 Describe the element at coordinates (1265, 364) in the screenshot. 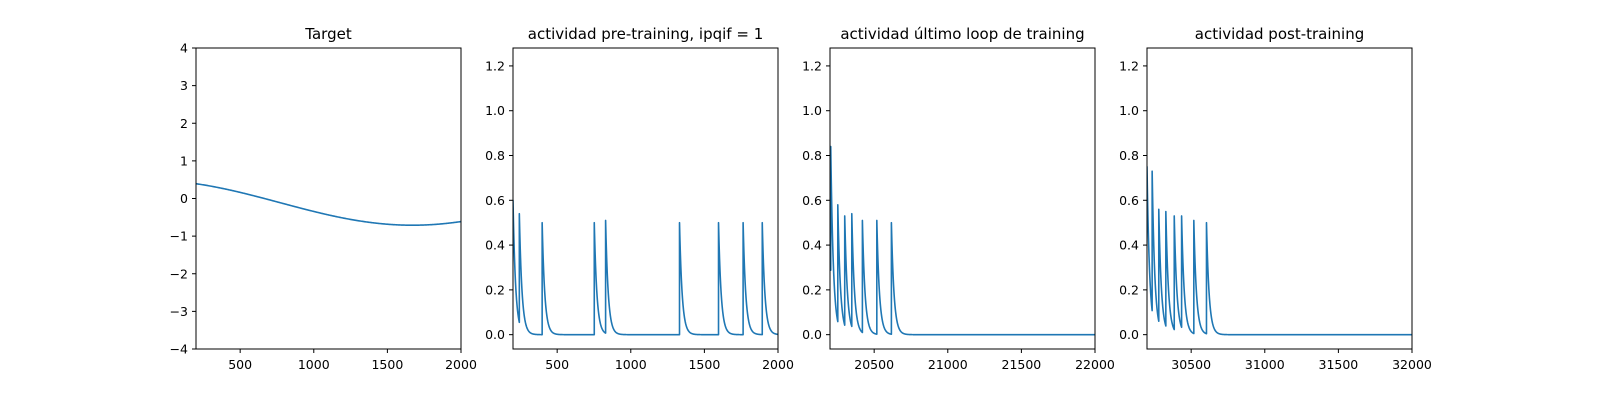

I see `x-tick-label: 31000` at that location.